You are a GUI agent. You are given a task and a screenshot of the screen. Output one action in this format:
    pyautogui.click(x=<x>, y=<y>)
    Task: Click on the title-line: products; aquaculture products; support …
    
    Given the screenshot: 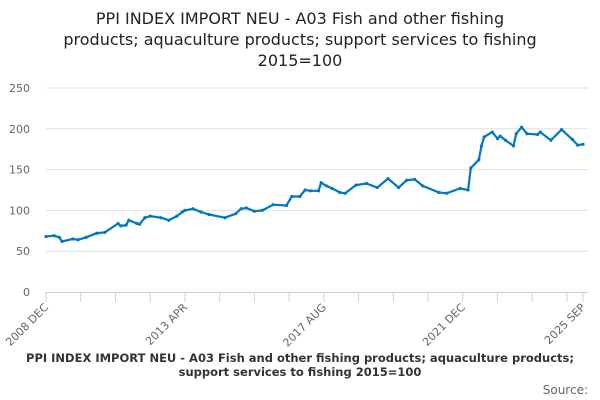 What is the action you would take?
    pyautogui.click(x=300, y=39)
    